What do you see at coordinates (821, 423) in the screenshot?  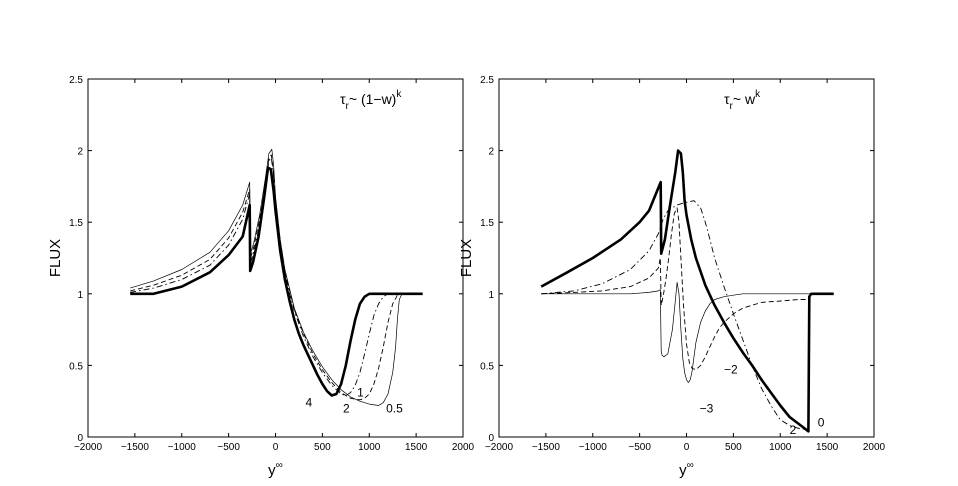 I see `right-curve-label: 0` at bounding box center [821, 423].